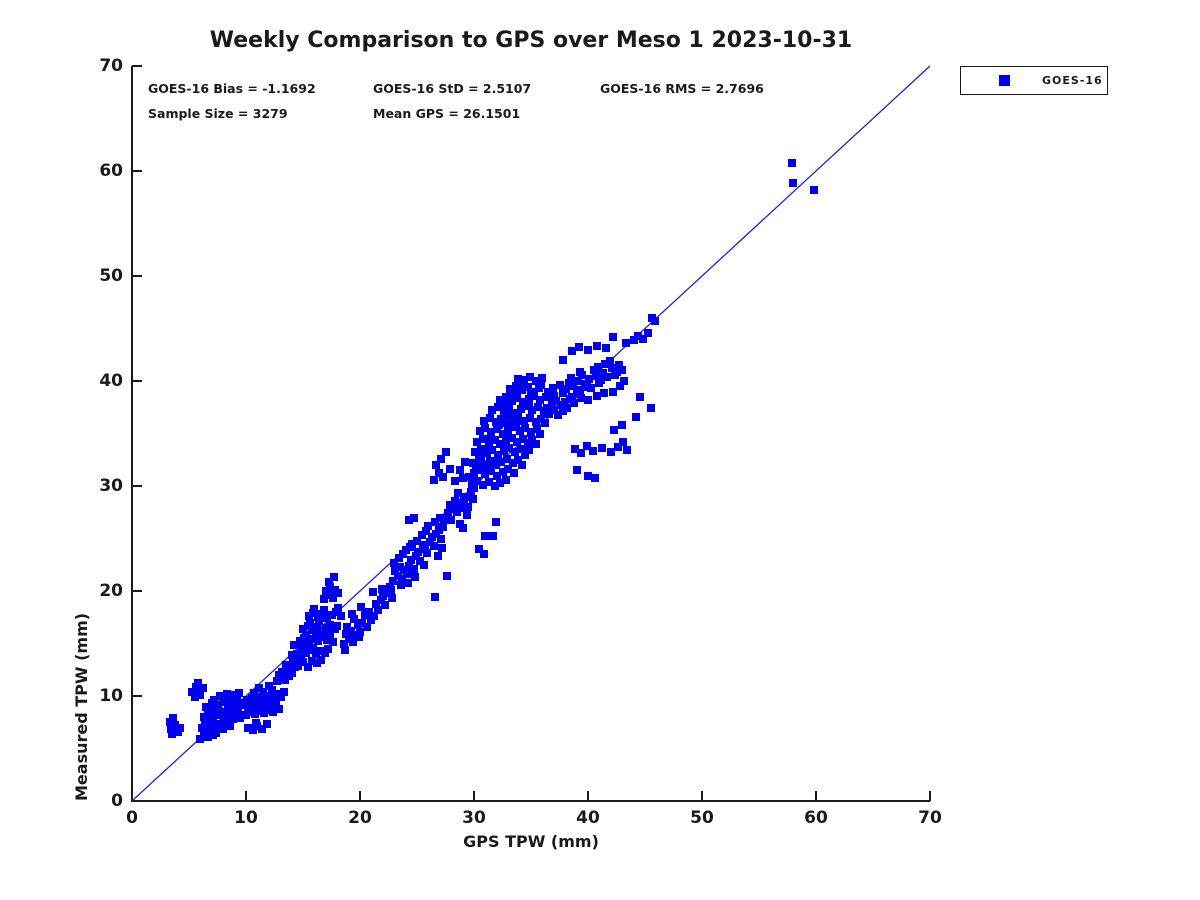 The height and width of the screenshot is (900, 1200). Describe the element at coordinates (111, 696) in the screenshot. I see `y-tick-label: 10` at that location.